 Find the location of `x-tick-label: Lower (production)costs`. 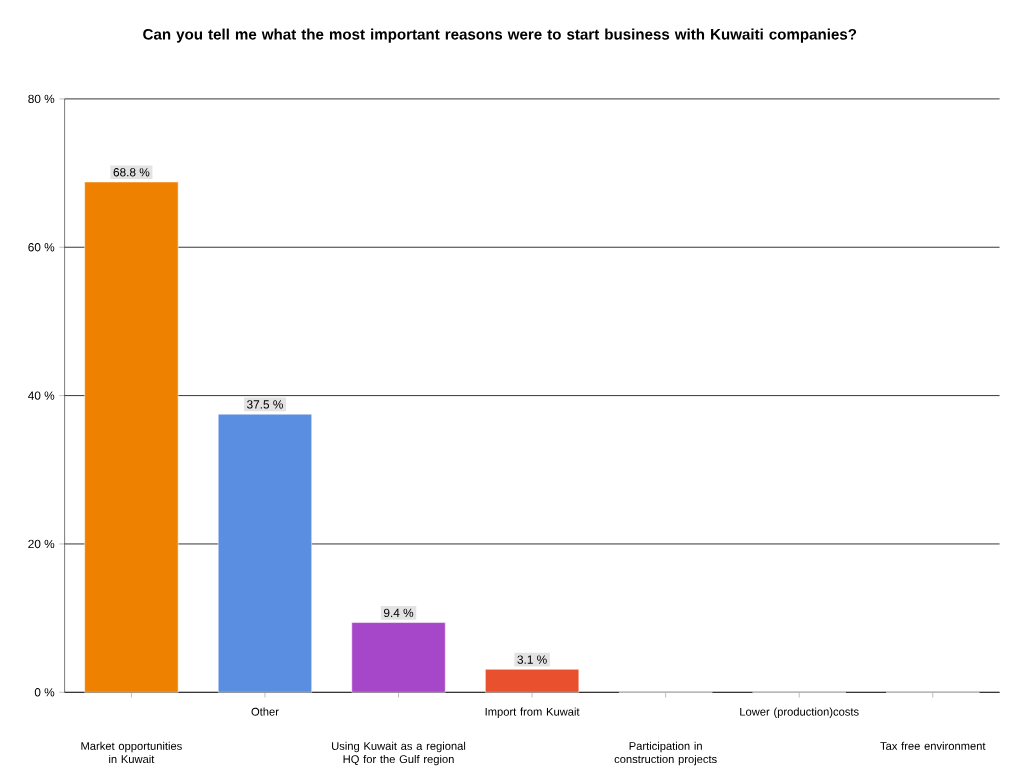

x-tick-label: Lower (production)costs is located at coordinates (799, 712).